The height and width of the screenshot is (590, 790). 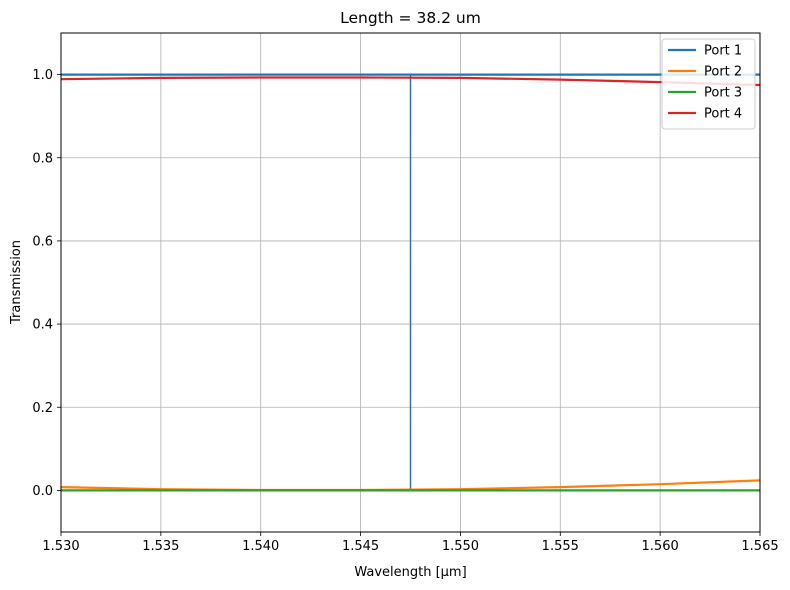 I want to click on legend-box, so click(x=708, y=84).